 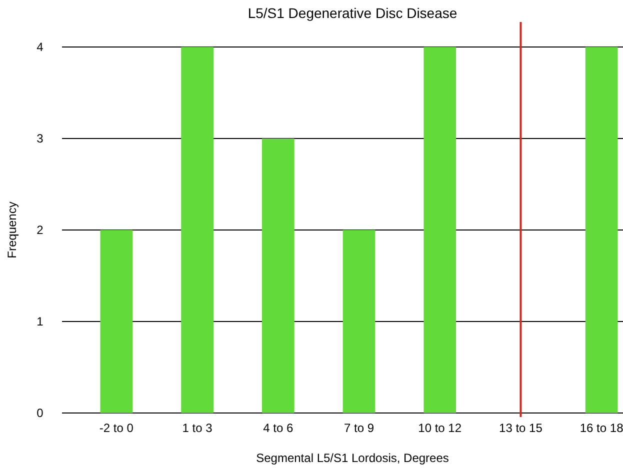 I want to click on x-tick-label: 16 to 18, so click(x=601, y=428).